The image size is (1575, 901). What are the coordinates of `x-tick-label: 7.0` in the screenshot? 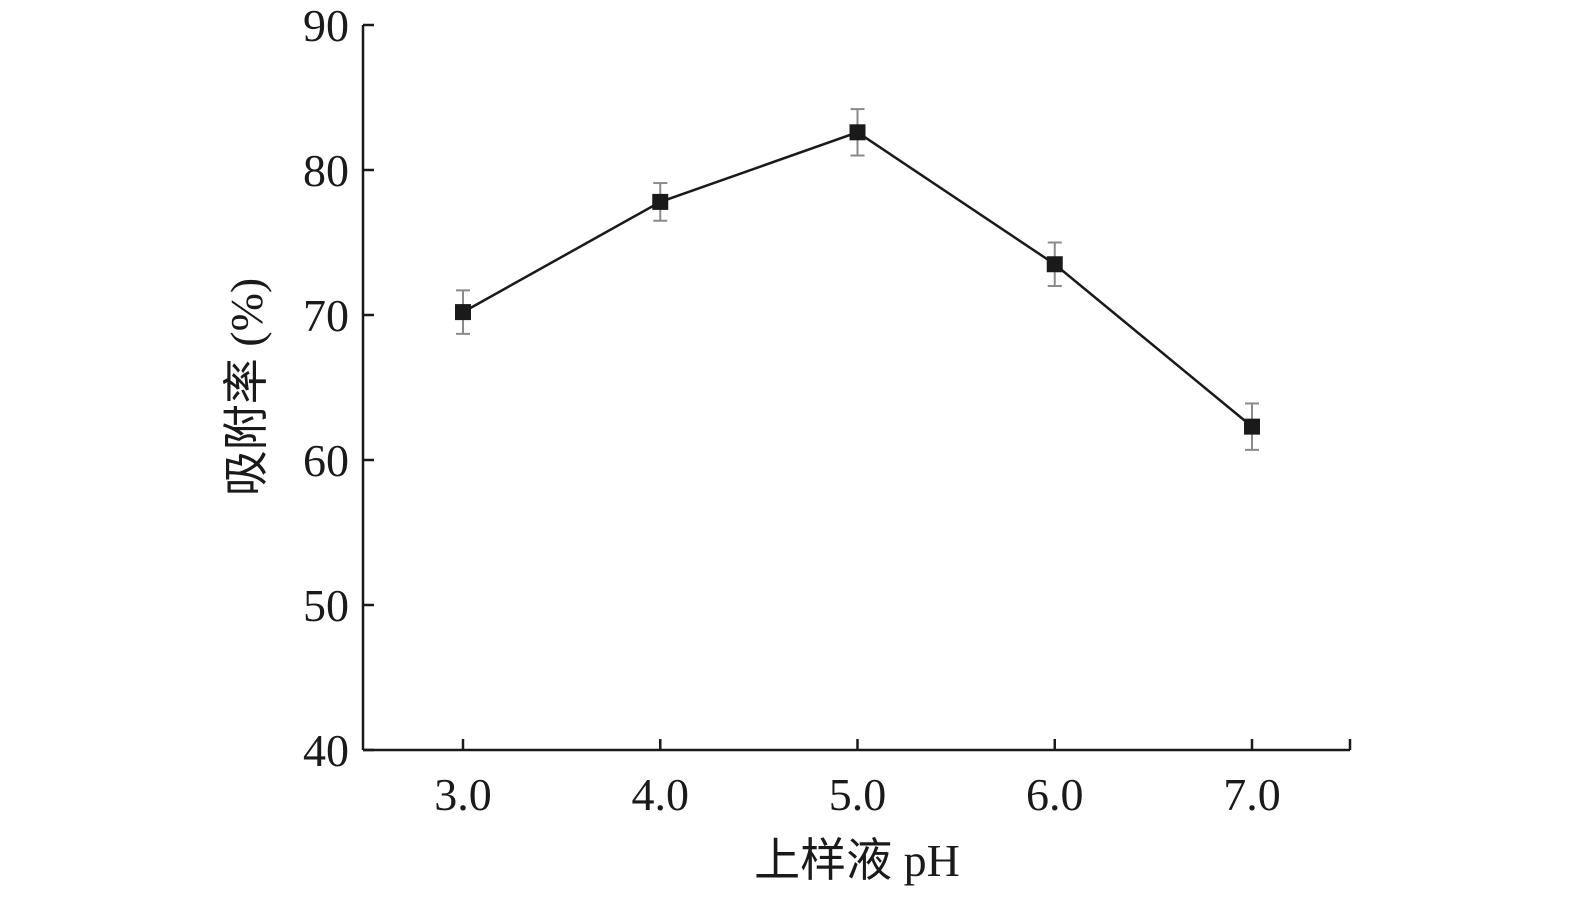 It's located at (1252, 794).